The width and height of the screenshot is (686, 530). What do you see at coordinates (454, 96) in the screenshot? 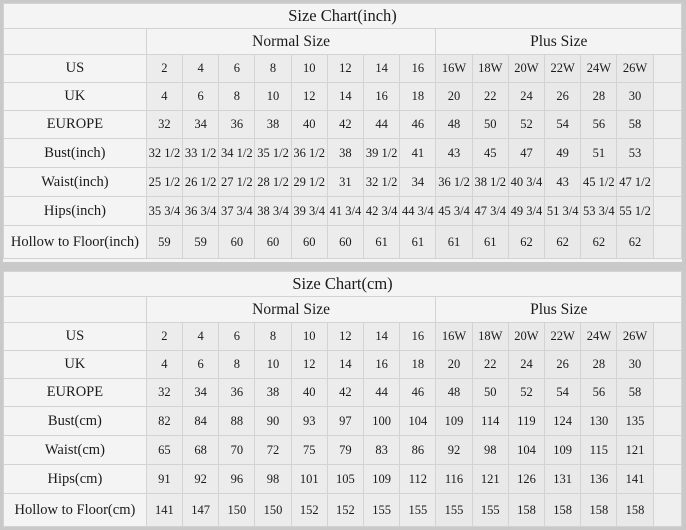
I see `table-cell: 20` at bounding box center [454, 96].